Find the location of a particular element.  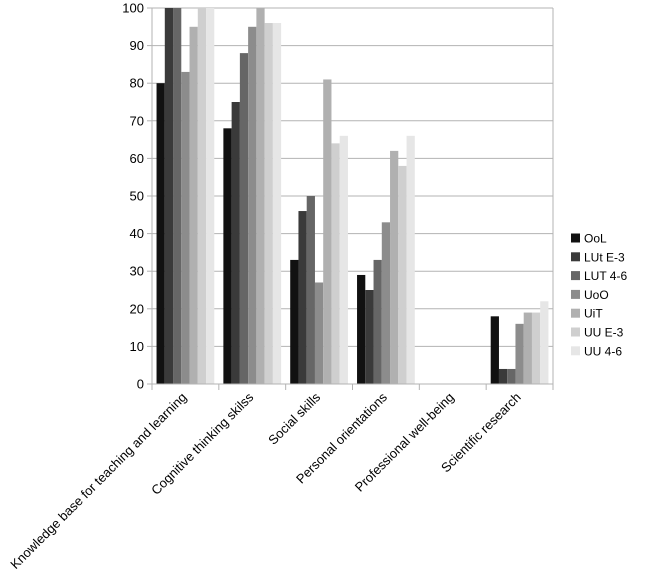

legend-label: UU E-3 is located at coordinates (604, 333).